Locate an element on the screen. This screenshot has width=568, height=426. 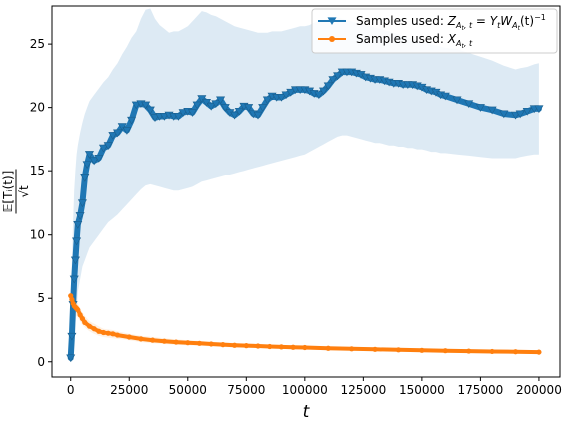
legend-box is located at coordinates (434, 31).